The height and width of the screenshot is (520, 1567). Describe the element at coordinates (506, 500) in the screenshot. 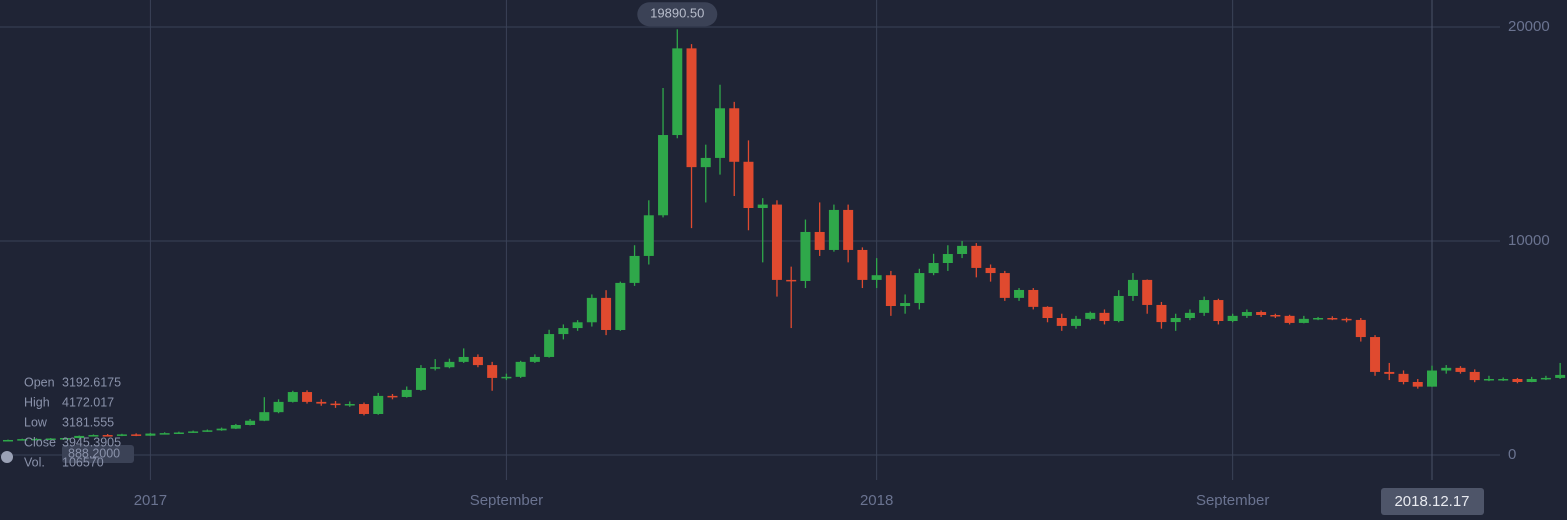

I see `x-tick-label: September` at that location.